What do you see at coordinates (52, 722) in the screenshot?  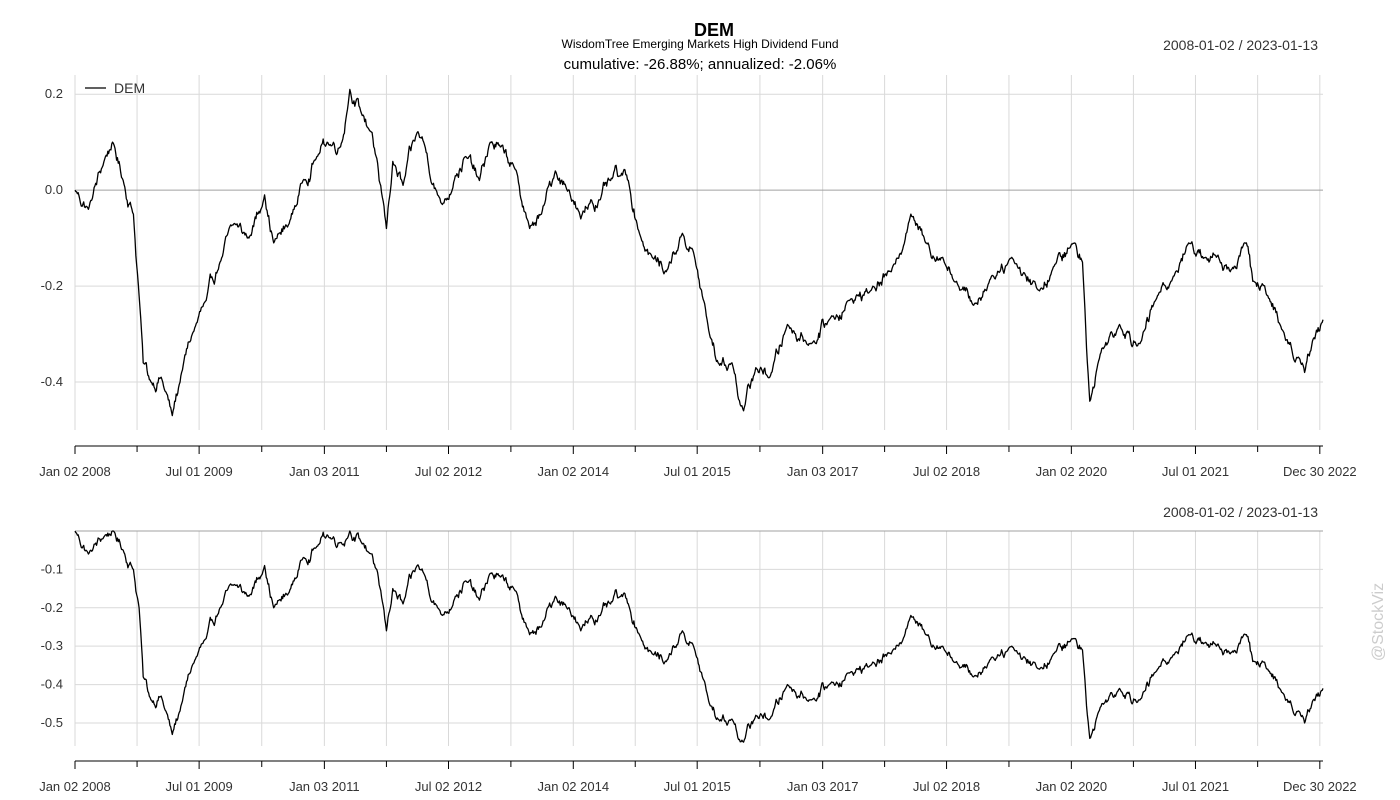 I see `y-tick-label: -0.5` at bounding box center [52, 722].